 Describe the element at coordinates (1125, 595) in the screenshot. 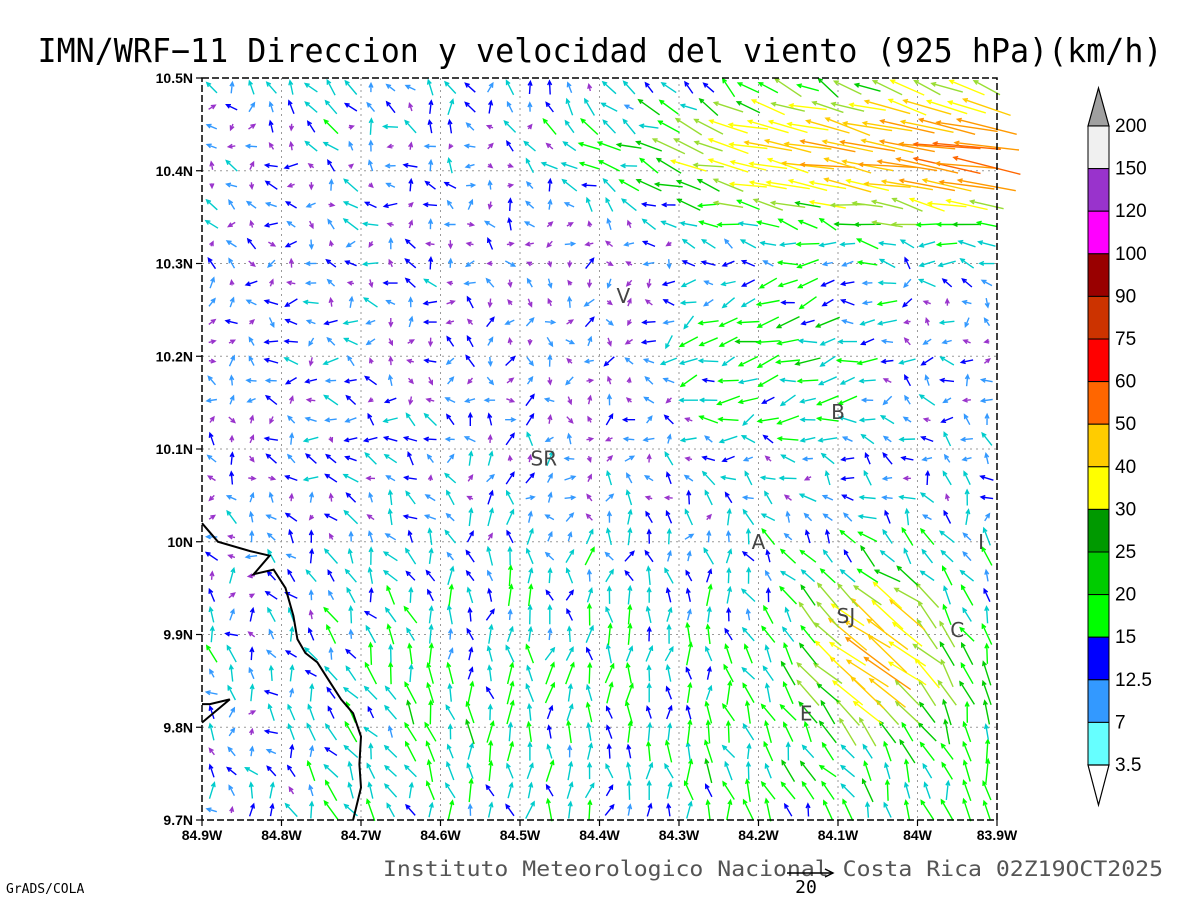

I see `colorbar-label: 20` at that location.